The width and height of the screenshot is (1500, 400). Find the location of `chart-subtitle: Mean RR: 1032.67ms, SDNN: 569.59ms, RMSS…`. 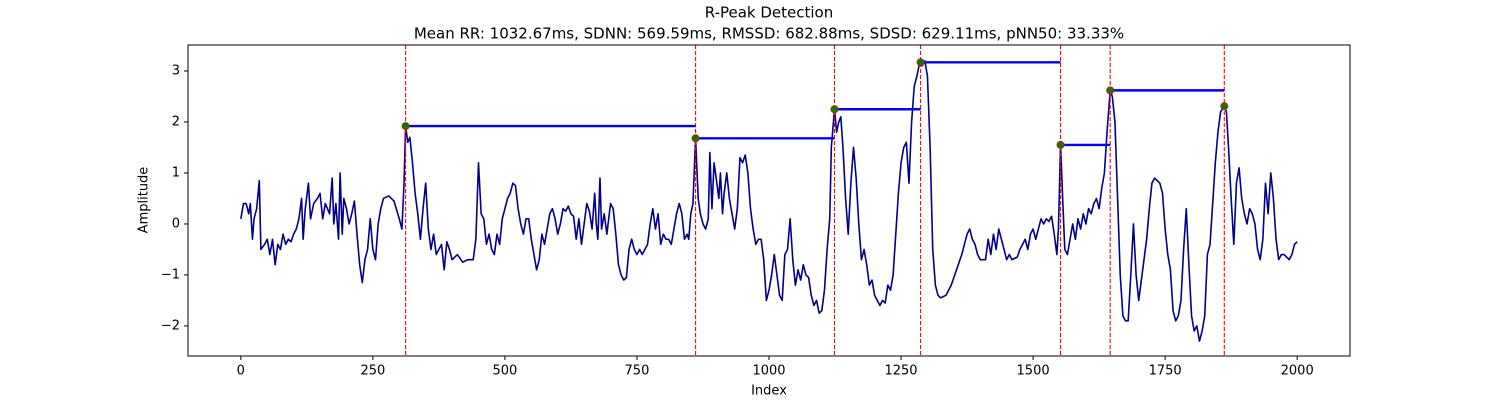

chart-subtitle: Mean RR: 1032.67ms, SDNN: 569.59ms, RMSS… is located at coordinates (769, 34).